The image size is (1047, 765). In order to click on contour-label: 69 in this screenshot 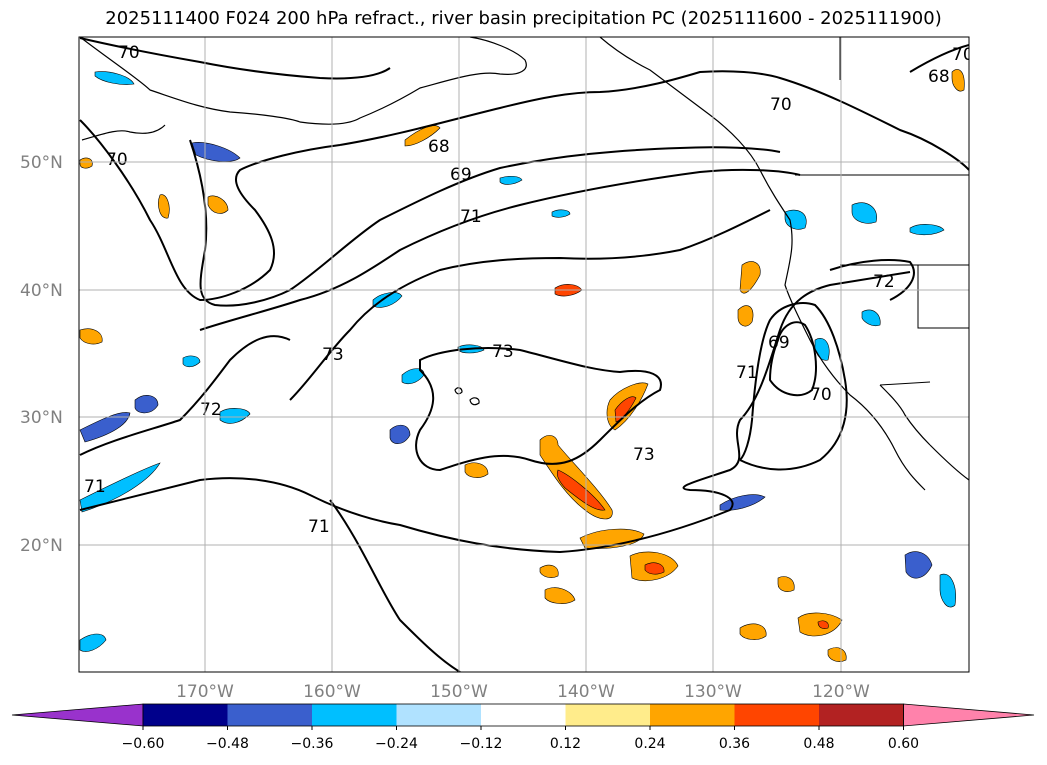, I will do `click(461, 175)`.